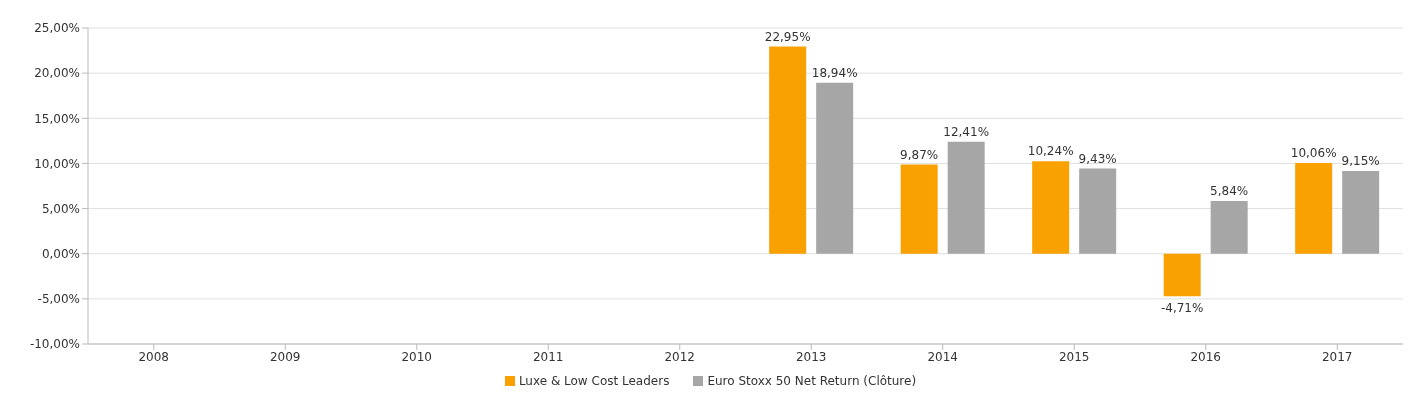 This screenshot has height=401, width=1425. Describe the element at coordinates (57, 73) in the screenshot. I see `y-tick-label: 20,00%` at that location.